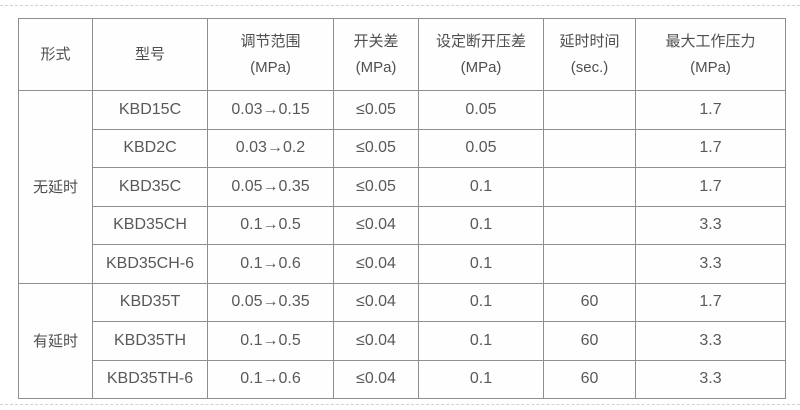  I want to click on table-row: KBD35TH 0.1→0.5 ≤0.04 0.1 60 3.3, so click(402, 341).